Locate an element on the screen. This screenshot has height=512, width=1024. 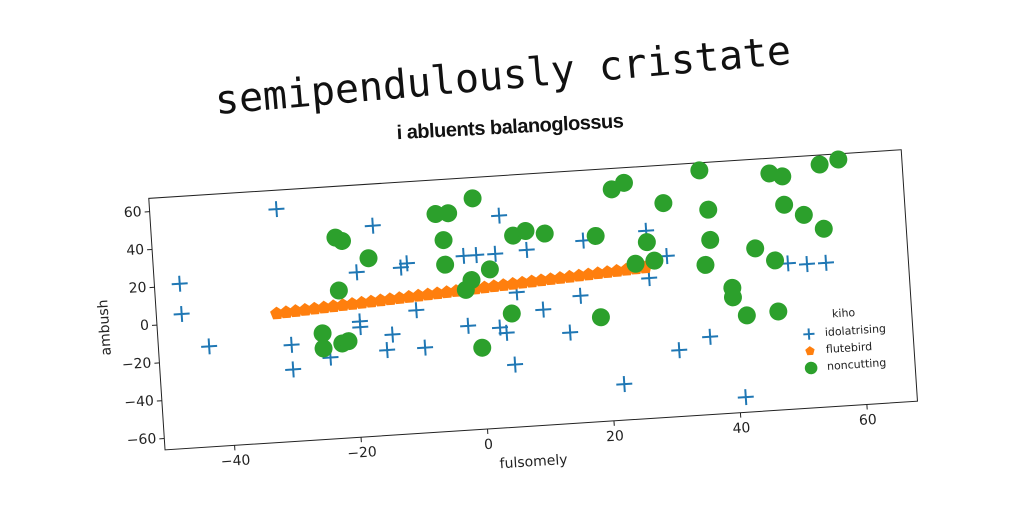
legend-title: kiho is located at coordinates (844, 313).